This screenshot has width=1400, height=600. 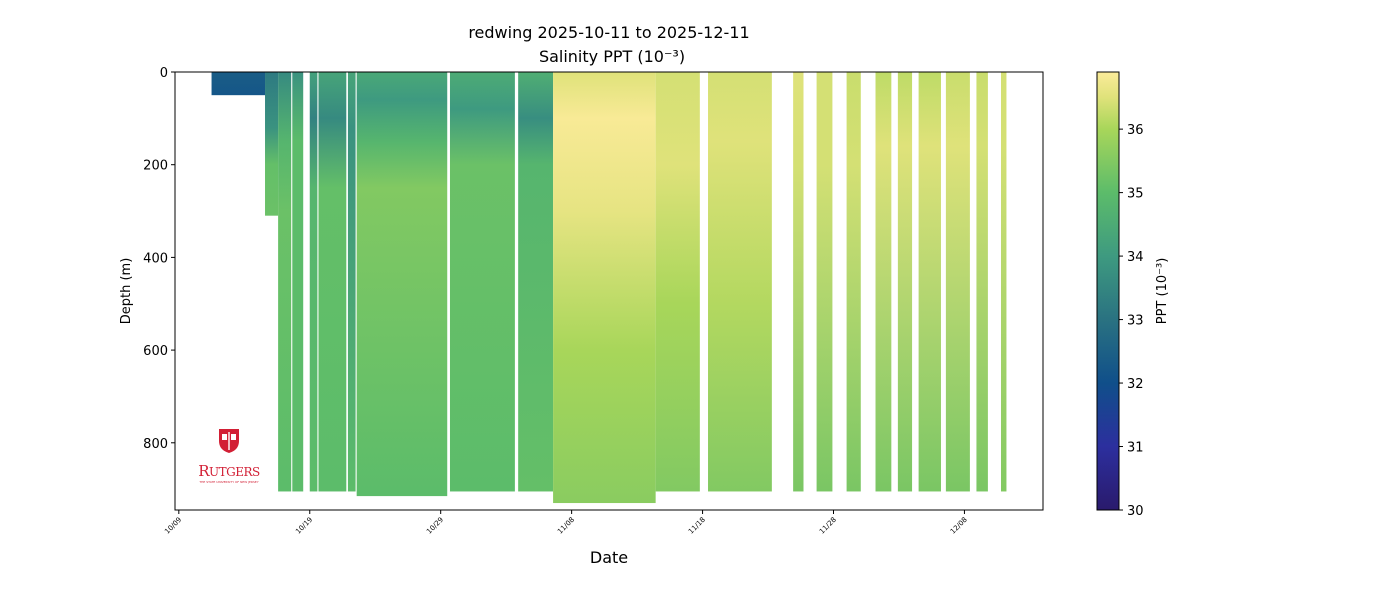 What do you see at coordinates (959, 526) in the screenshot?
I see `x-tick-label: 12/08` at bounding box center [959, 526].